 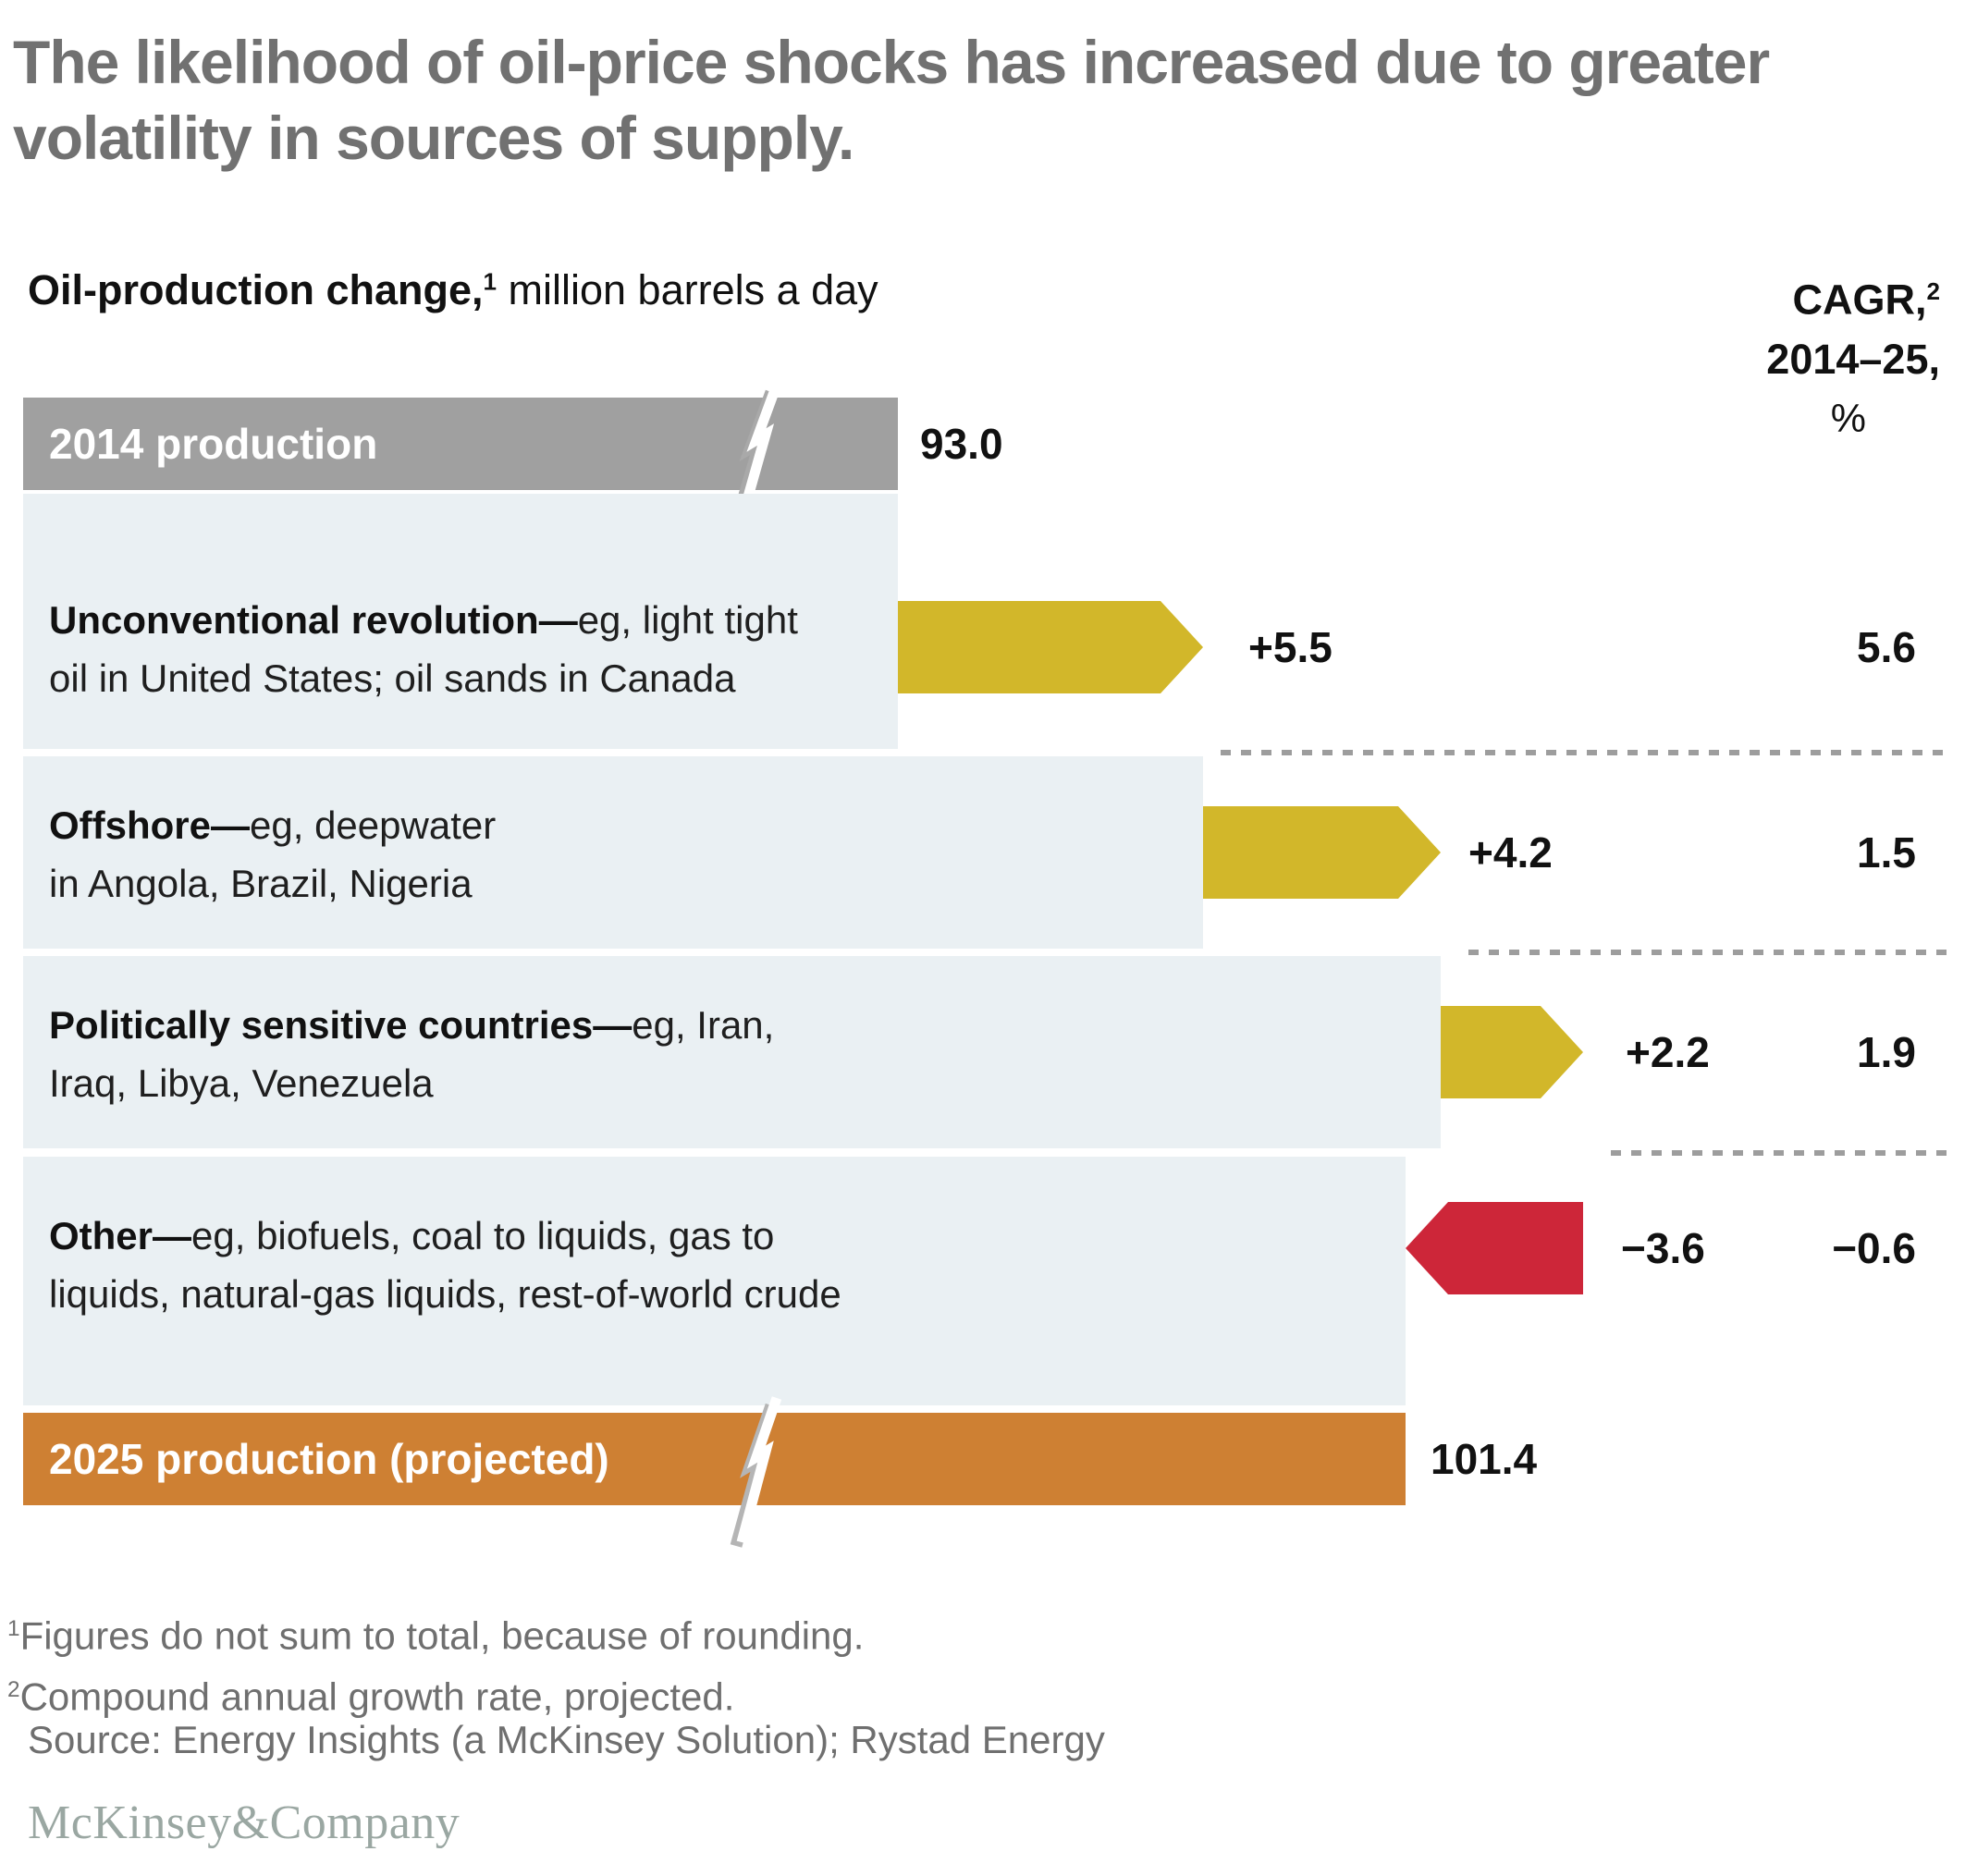 What do you see at coordinates (1494, 1248) in the screenshot?
I see `decrease-arrow-other` at bounding box center [1494, 1248].